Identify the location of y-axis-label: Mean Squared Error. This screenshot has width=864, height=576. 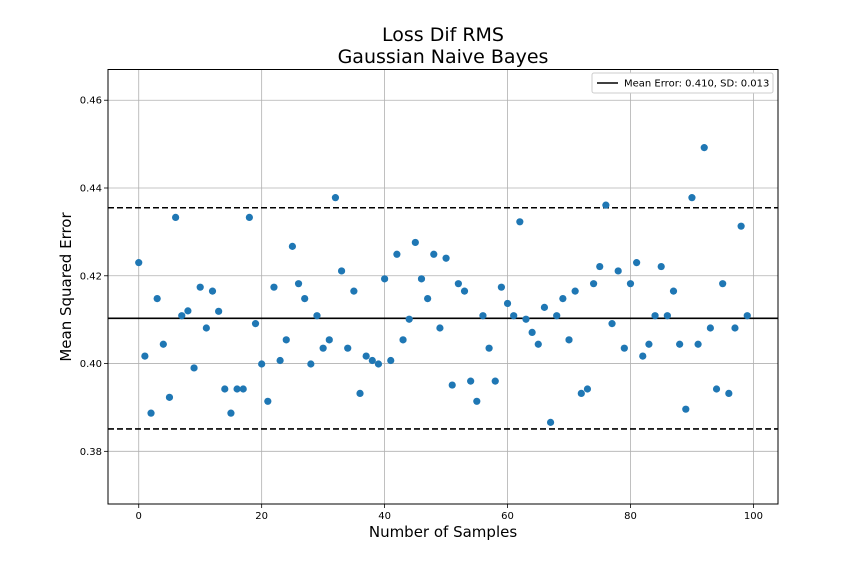
(66, 287).